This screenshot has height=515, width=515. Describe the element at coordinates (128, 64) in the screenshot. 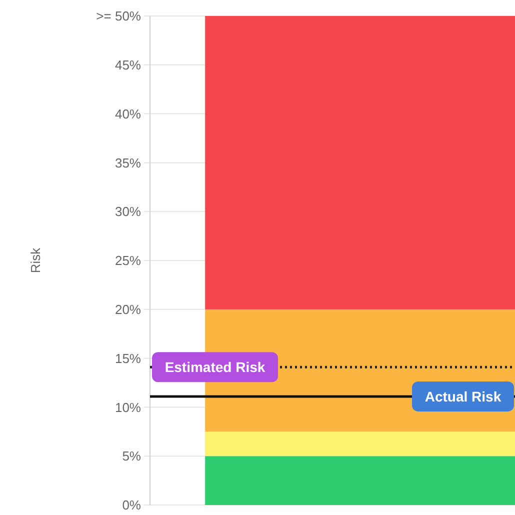

I see `y-tick-label: 45%` at that location.